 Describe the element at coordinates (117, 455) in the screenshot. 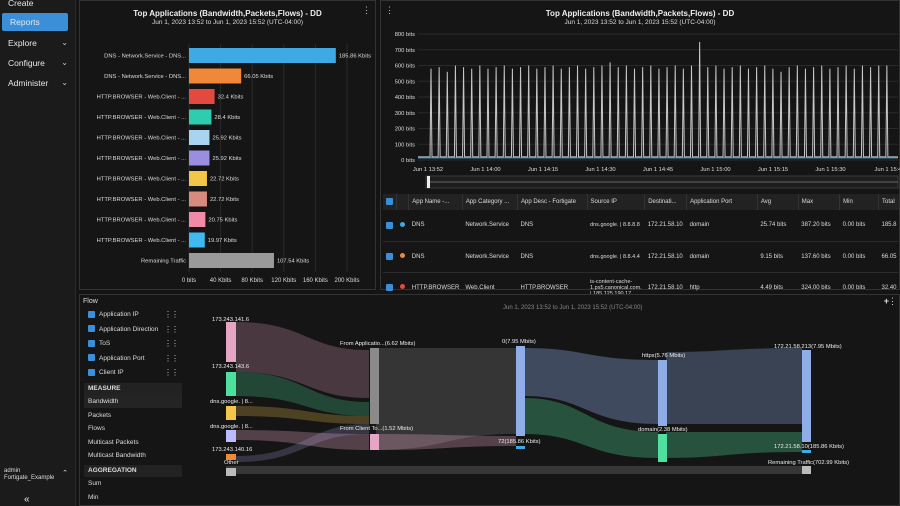

I see `measure-option: Multicast Bandwidth` at that location.